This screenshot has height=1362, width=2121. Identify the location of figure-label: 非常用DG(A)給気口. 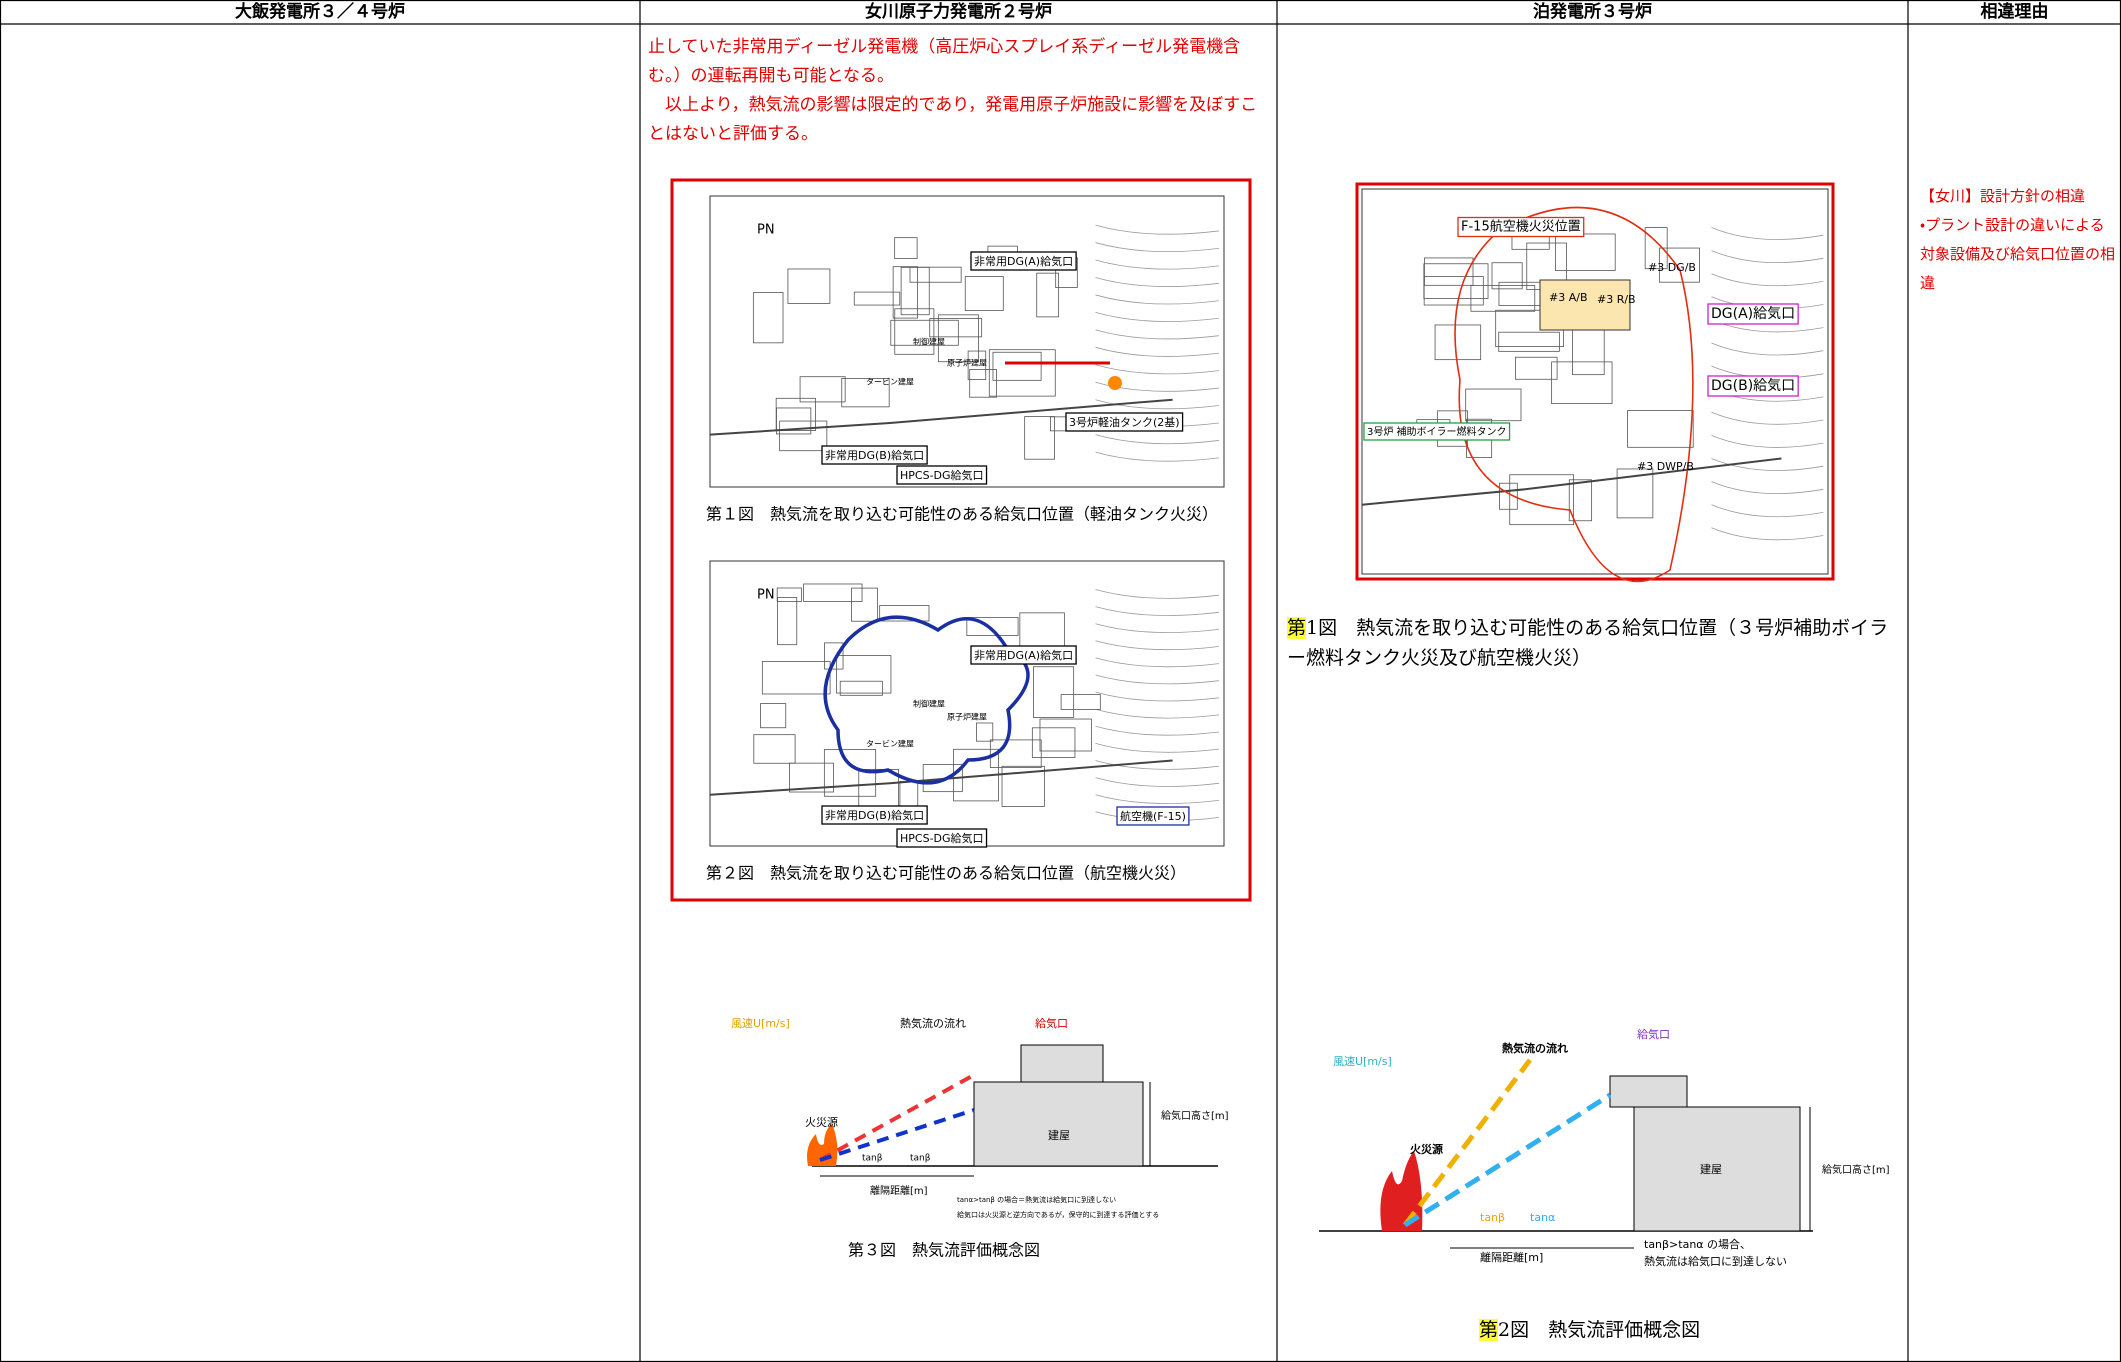
(1023, 655).